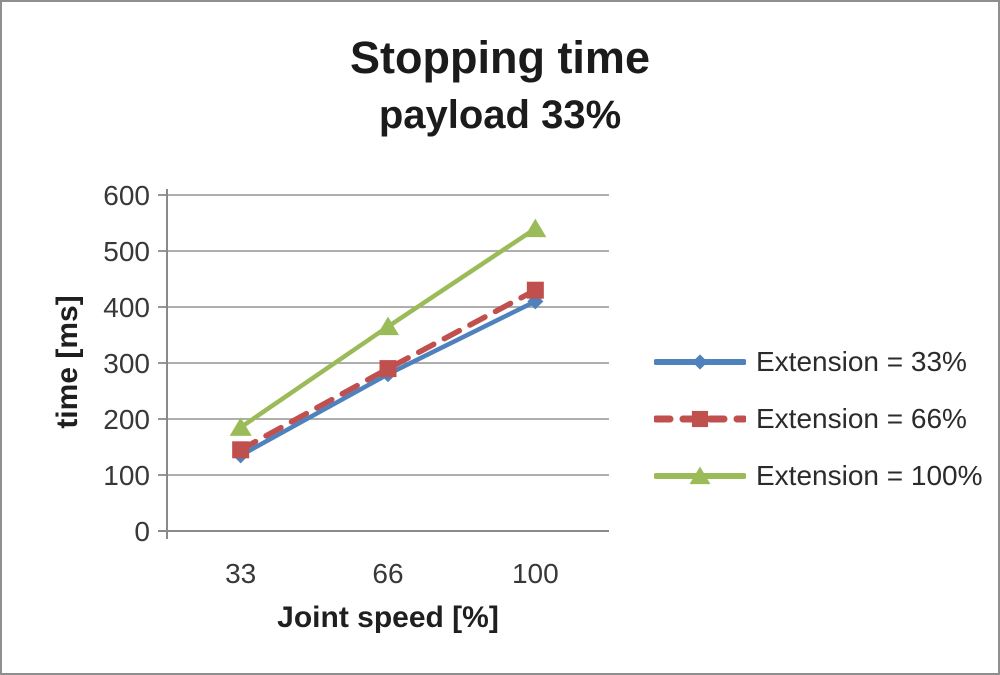 Image resolution: width=1000 pixels, height=675 pixels. I want to click on y-tick-label: 100, so click(126, 475).